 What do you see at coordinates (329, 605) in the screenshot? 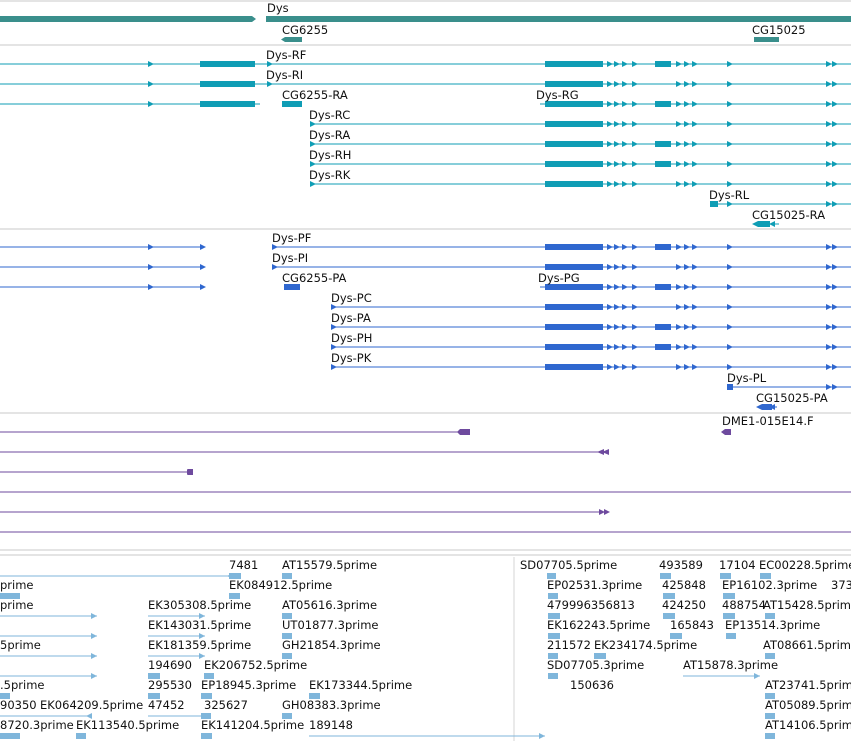
I see `est-label: AT05616.3prime` at bounding box center [329, 605].